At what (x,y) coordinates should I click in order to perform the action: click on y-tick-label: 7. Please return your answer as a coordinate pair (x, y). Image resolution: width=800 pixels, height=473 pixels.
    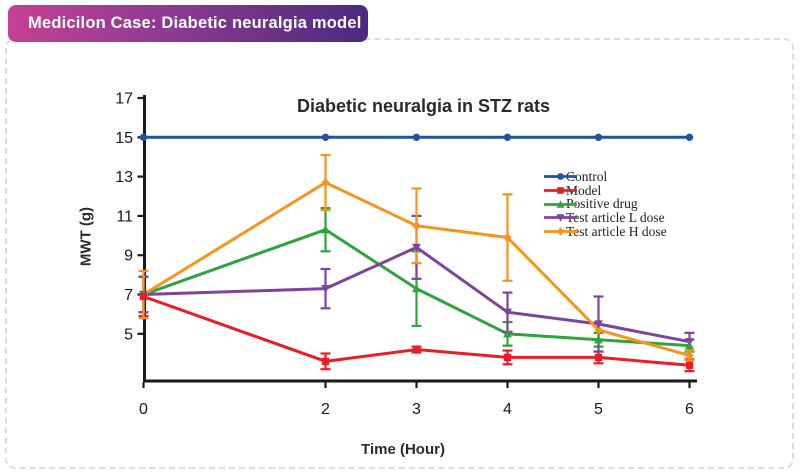
    Looking at the image, I should click on (128, 295).